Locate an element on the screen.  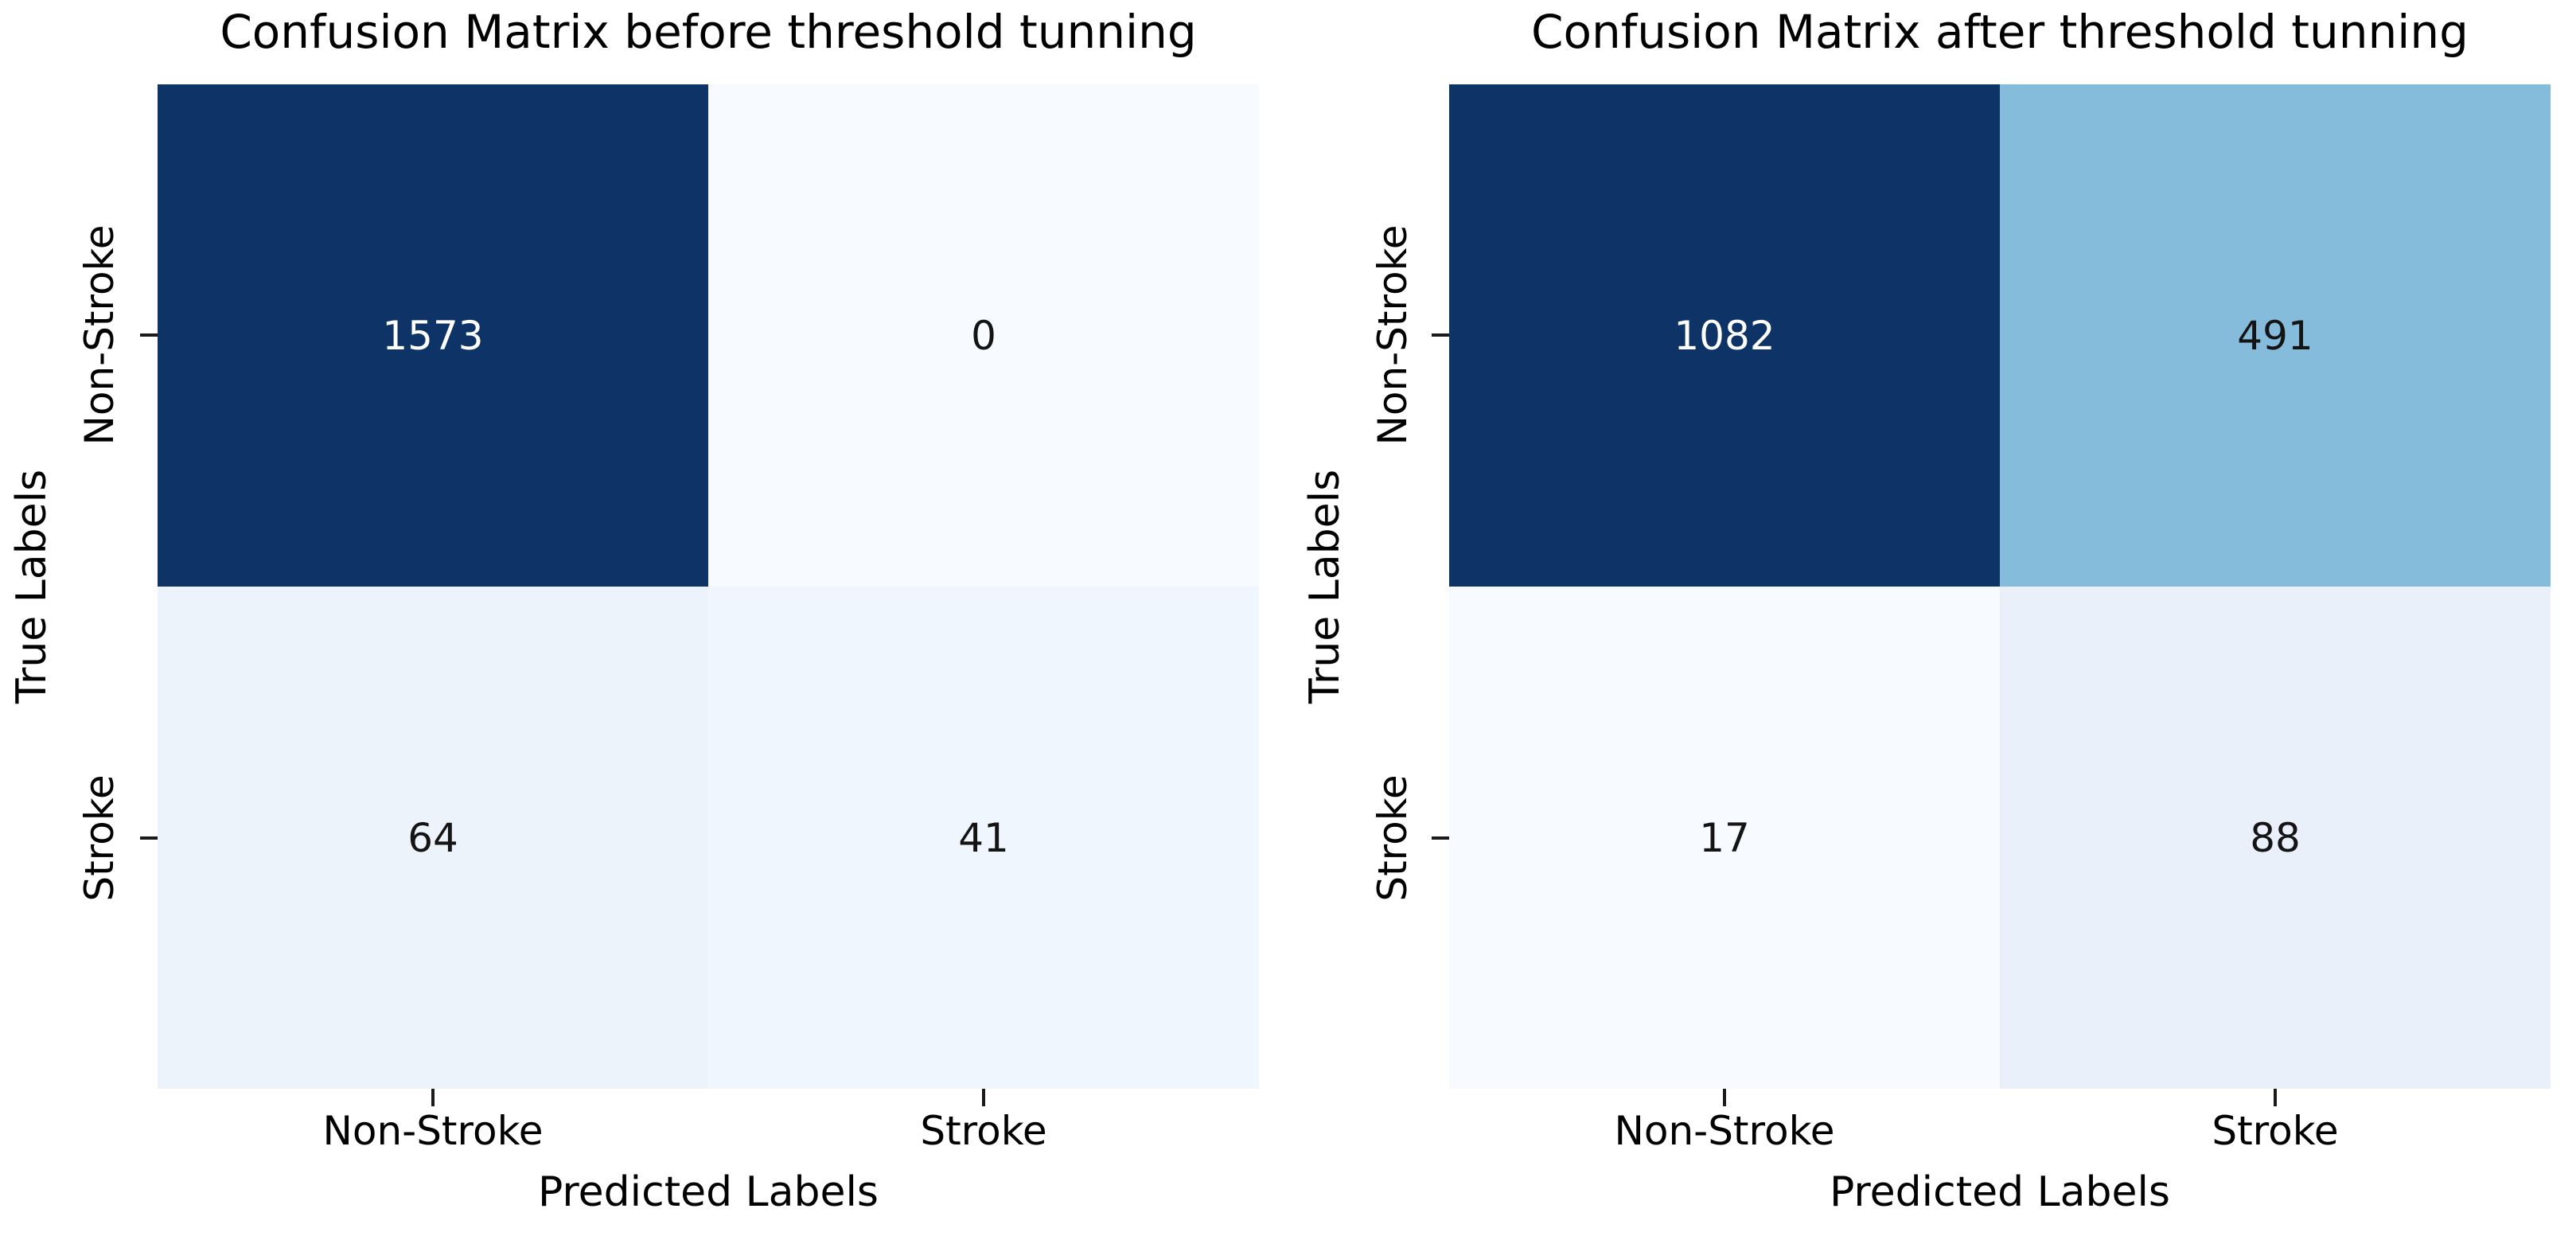
cell-value: 64 is located at coordinates (432, 837).